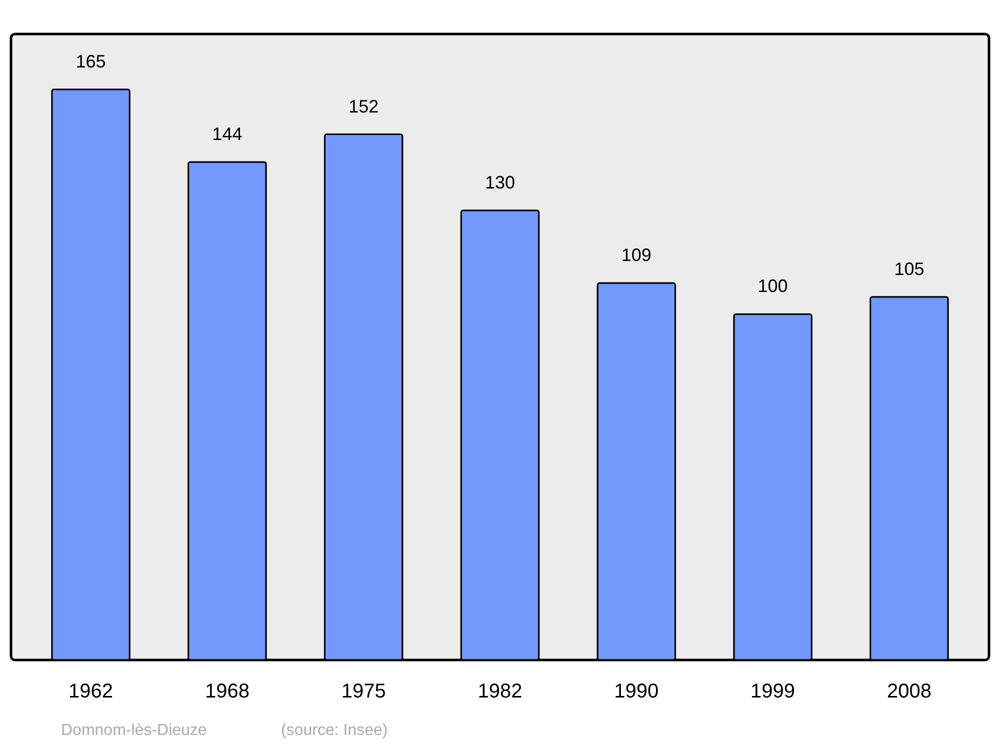 The width and height of the screenshot is (1000, 747). I want to click on text: Domnom-lès-Dieuze, so click(134, 730).